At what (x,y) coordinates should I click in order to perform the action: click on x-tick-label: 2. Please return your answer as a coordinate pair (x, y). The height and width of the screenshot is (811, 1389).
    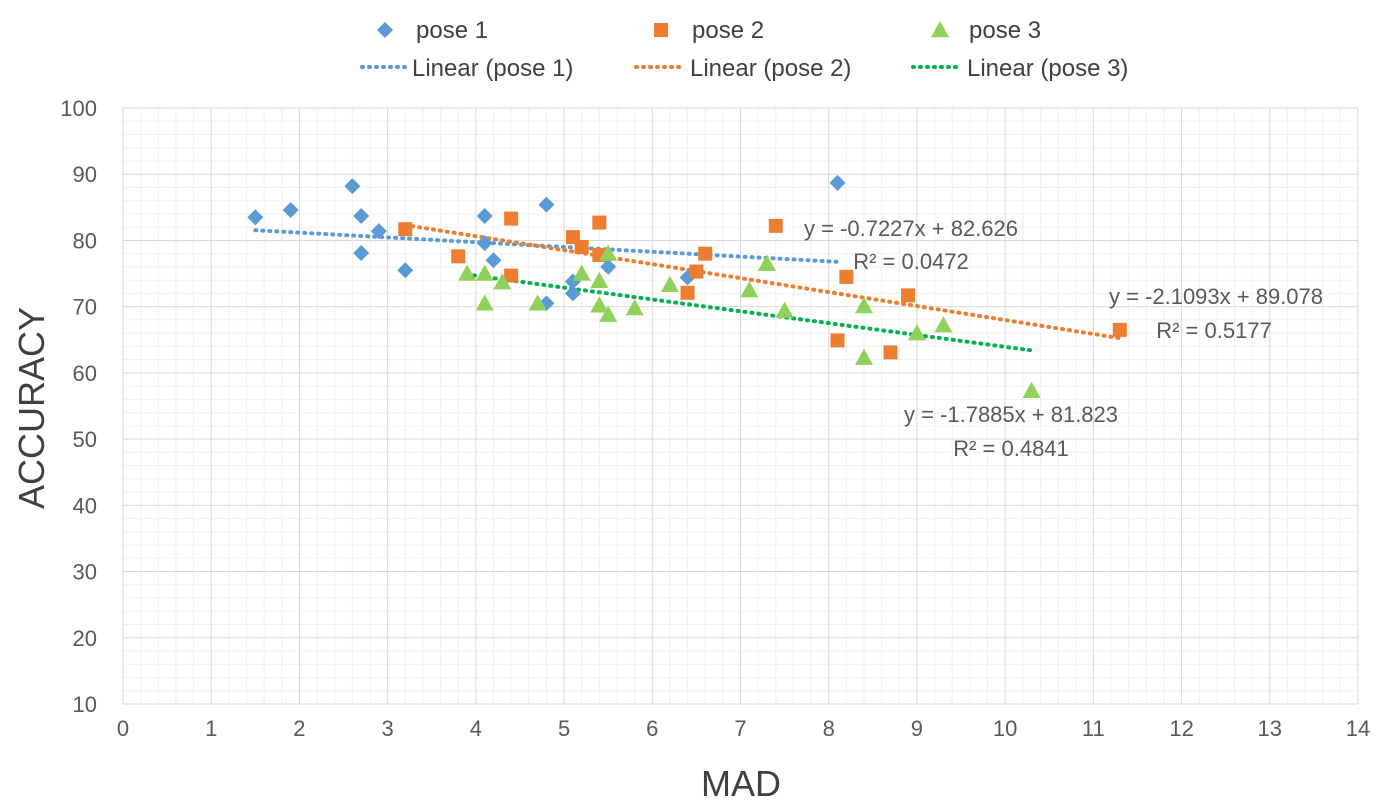
    Looking at the image, I should click on (299, 728).